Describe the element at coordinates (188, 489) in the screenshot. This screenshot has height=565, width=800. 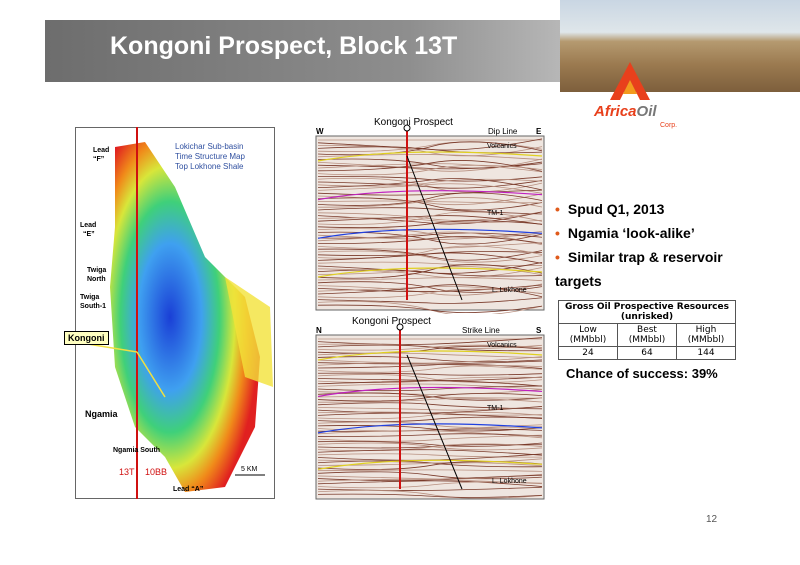
I see `map-label: Lead “A”` at that location.